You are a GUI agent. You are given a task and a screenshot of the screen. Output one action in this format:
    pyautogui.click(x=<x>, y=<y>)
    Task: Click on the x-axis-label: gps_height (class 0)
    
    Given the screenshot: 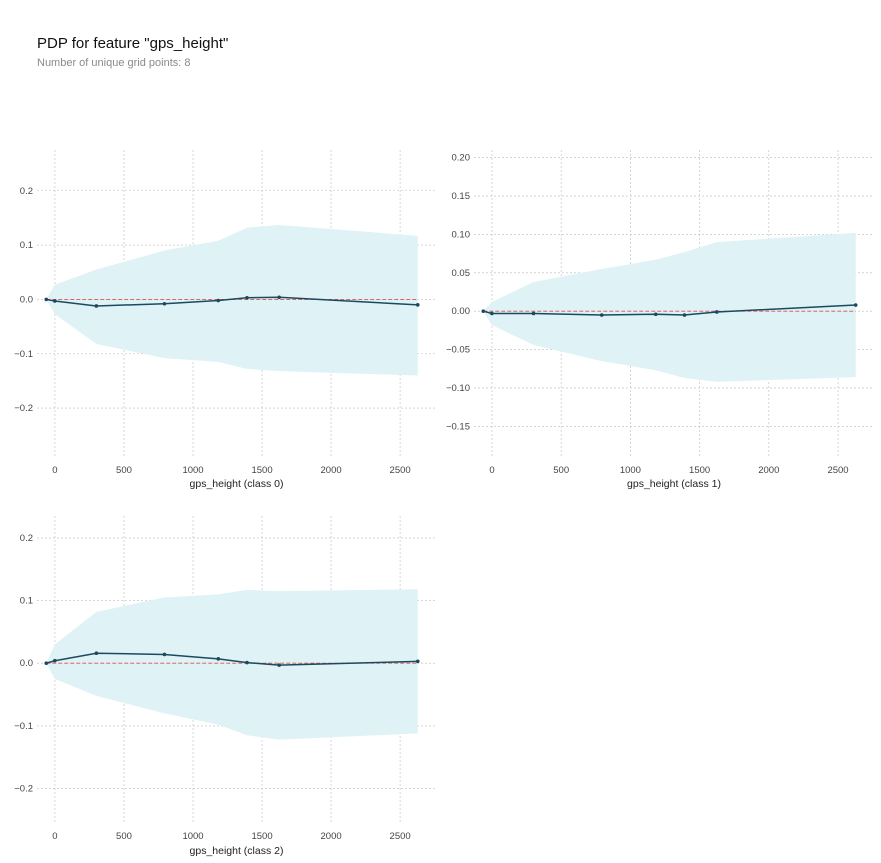 What is the action you would take?
    pyautogui.click(x=237, y=484)
    